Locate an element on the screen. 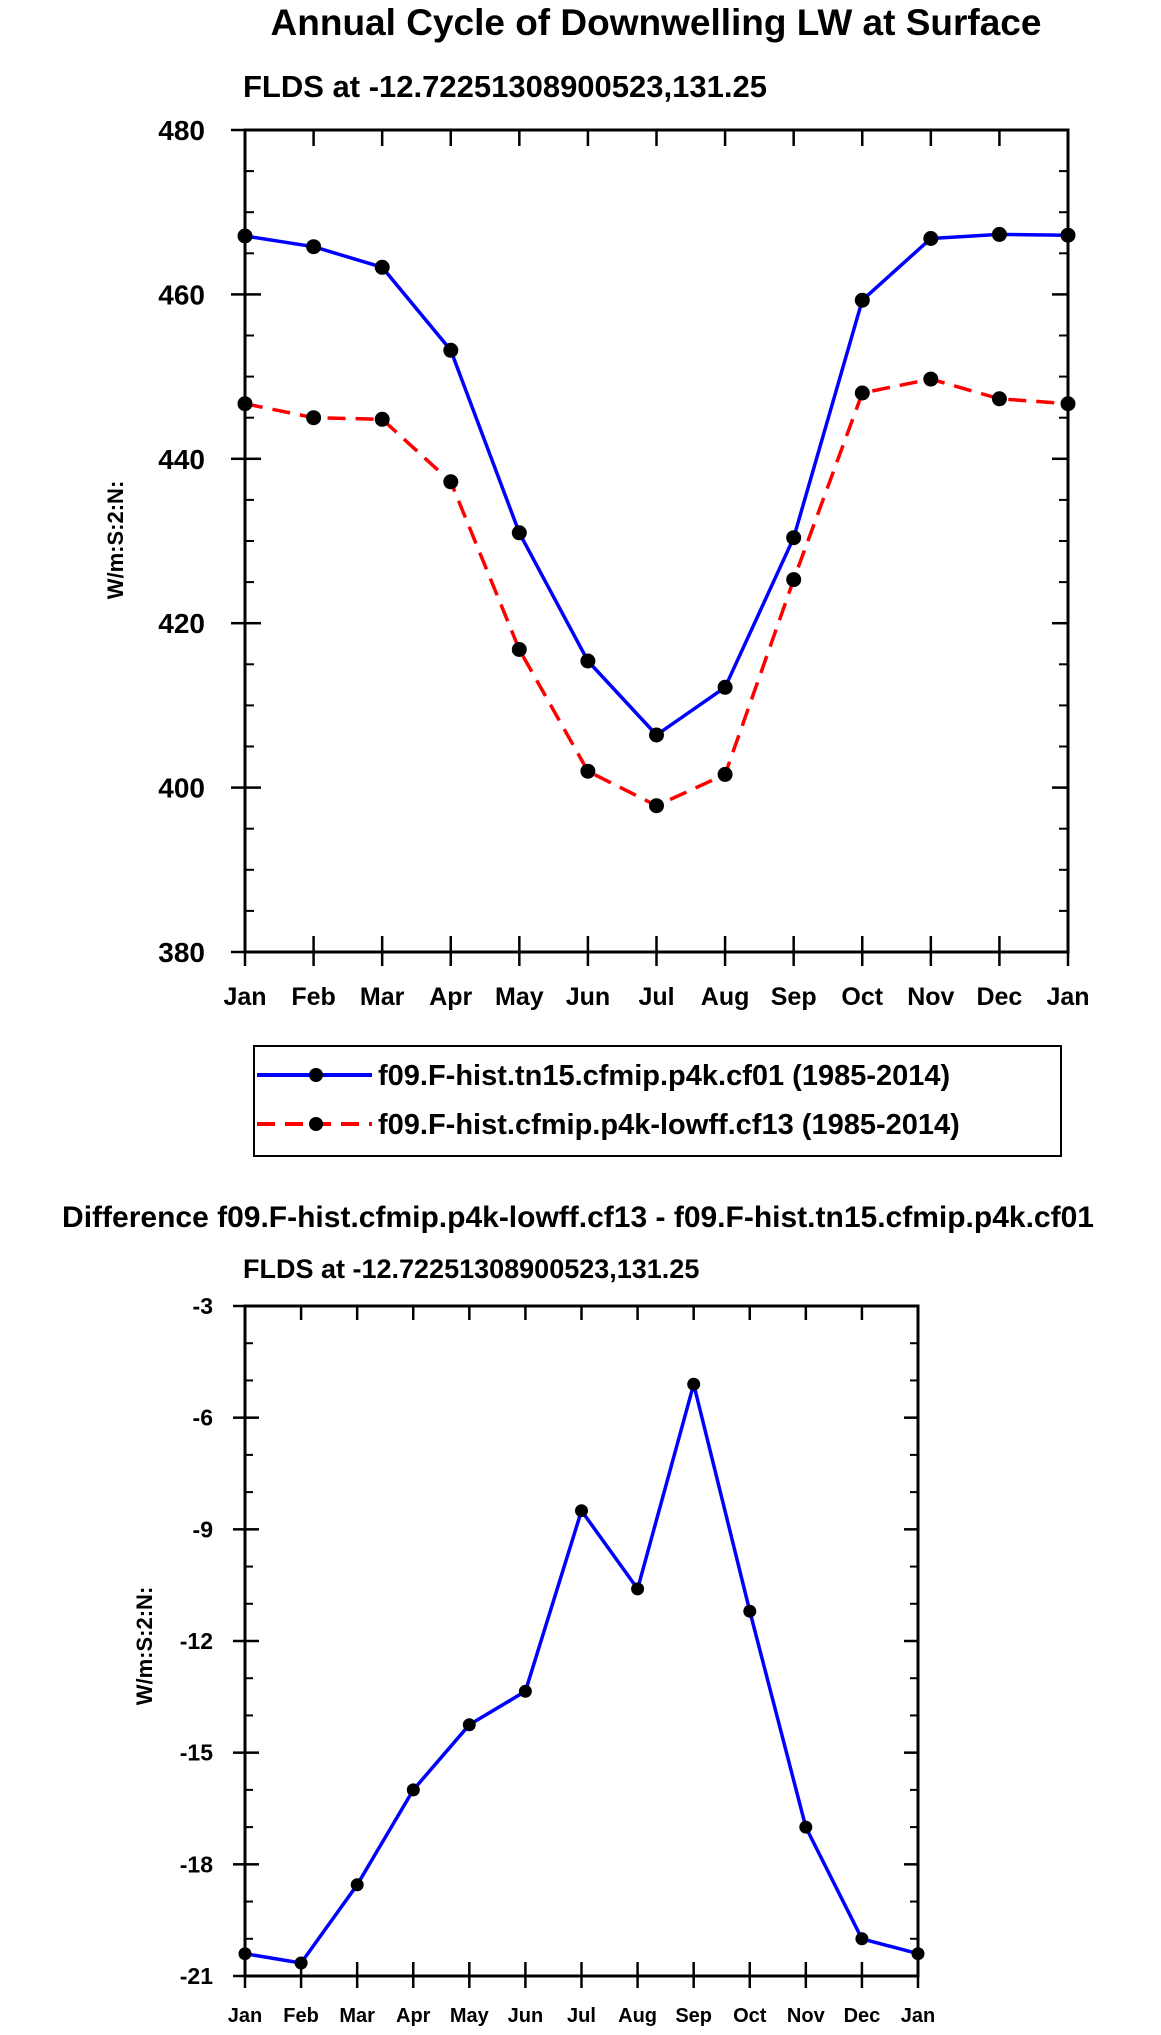 The image size is (1161, 2035). chart1-y-tick-label: 420 is located at coordinates (181, 623).